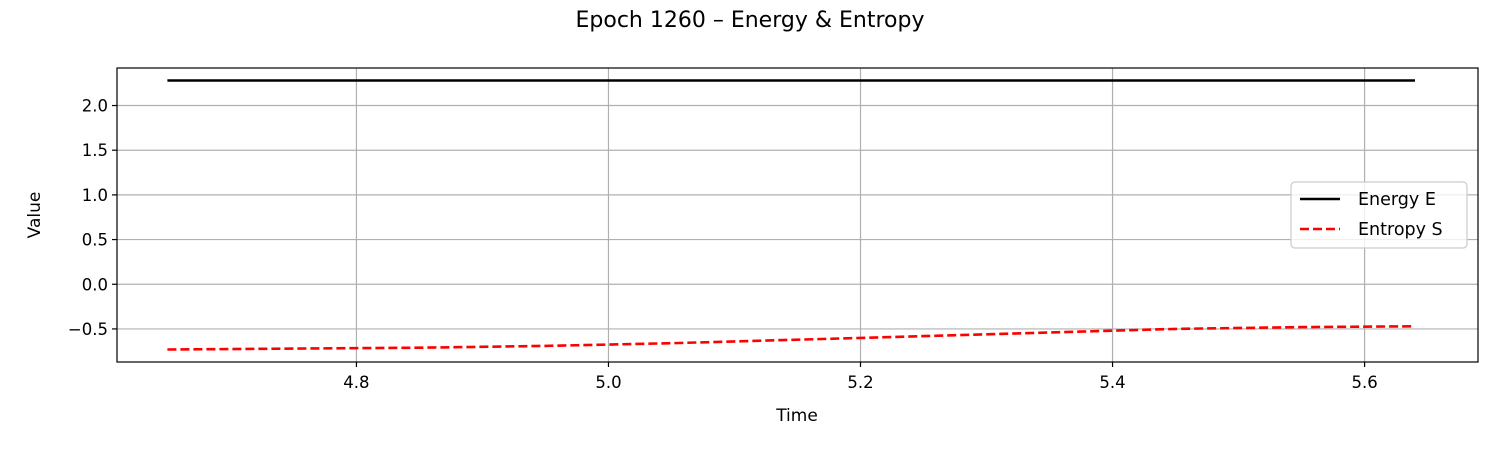 Image resolution: width=1500 pixels, height=450 pixels. I want to click on y-tick-label: 1.0, so click(95, 195).